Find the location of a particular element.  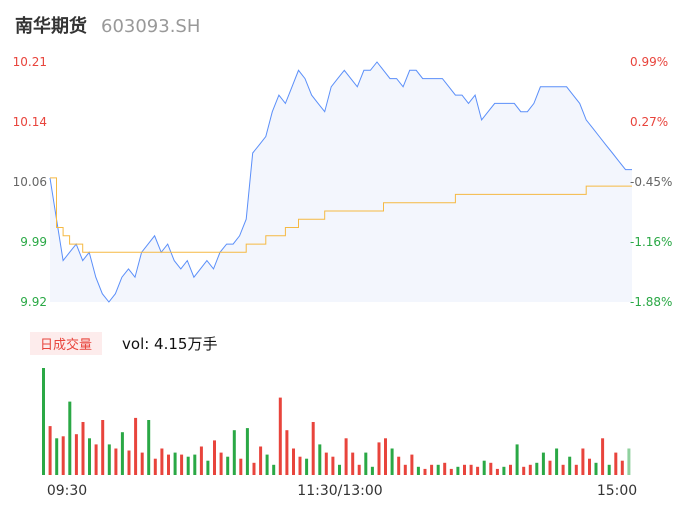

y-tick-left: 10.14 is located at coordinates (30, 122).